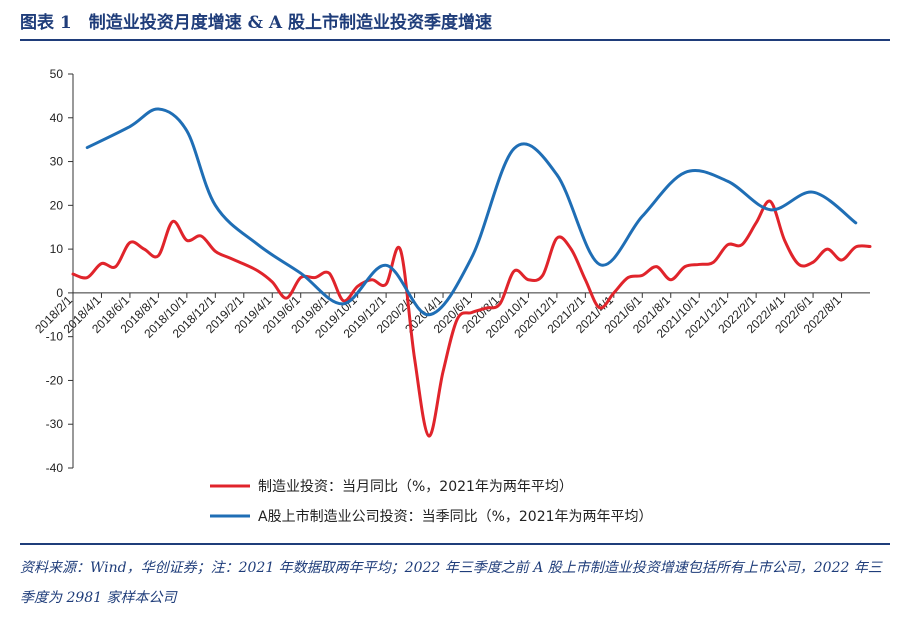  What do you see at coordinates (57, 118) in the screenshot?
I see `y-tick-label: 40` at bounding box center [57, 118].